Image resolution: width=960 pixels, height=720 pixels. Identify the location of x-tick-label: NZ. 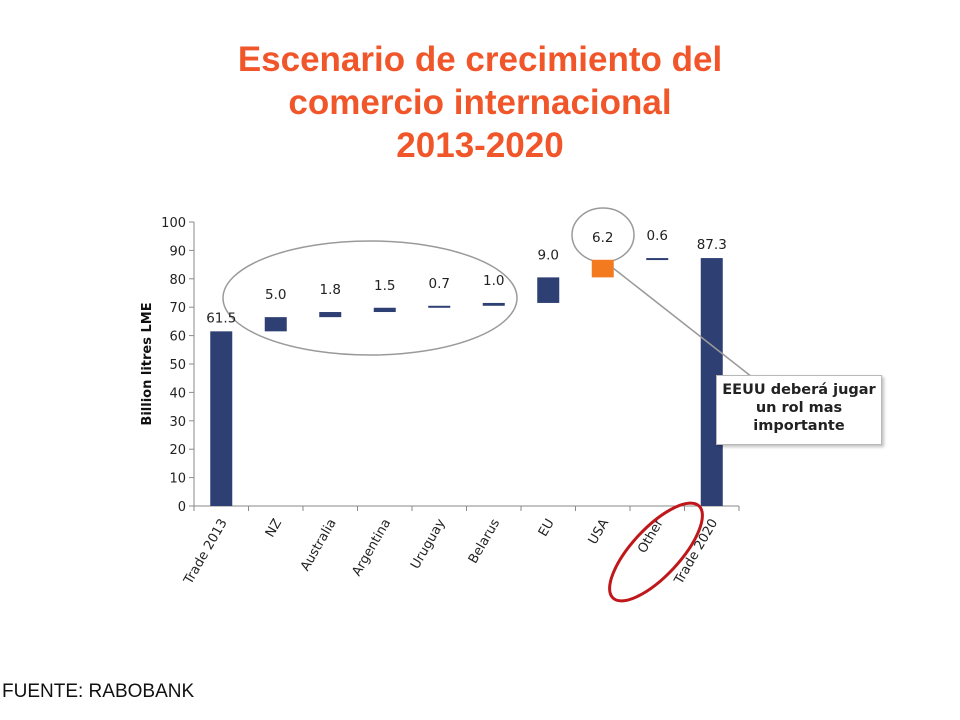
(274, 528).